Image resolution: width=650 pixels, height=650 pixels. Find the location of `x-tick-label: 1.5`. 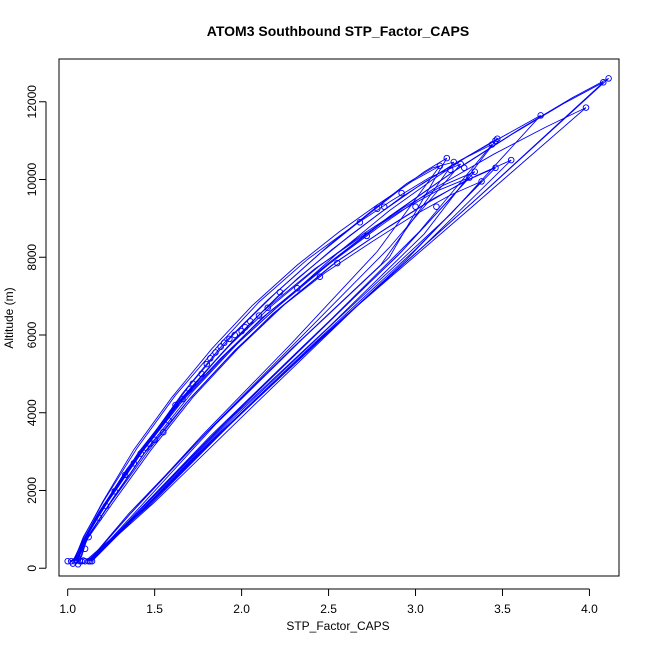

x-tick-label: 1.5 is located at coordinates (154, 609).